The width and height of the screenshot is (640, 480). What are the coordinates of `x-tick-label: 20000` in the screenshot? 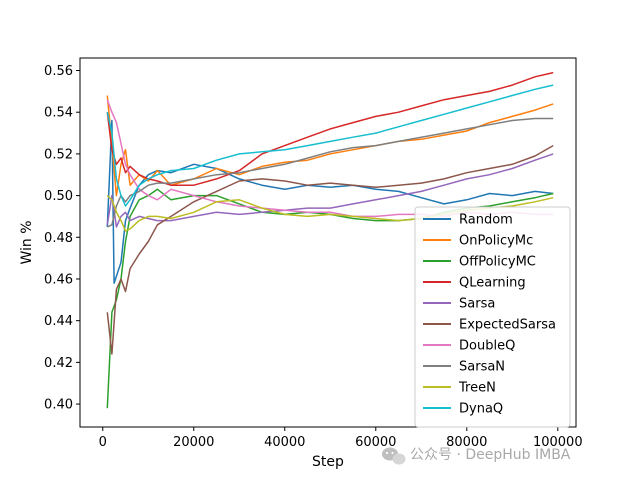 It's located at (193, 442).